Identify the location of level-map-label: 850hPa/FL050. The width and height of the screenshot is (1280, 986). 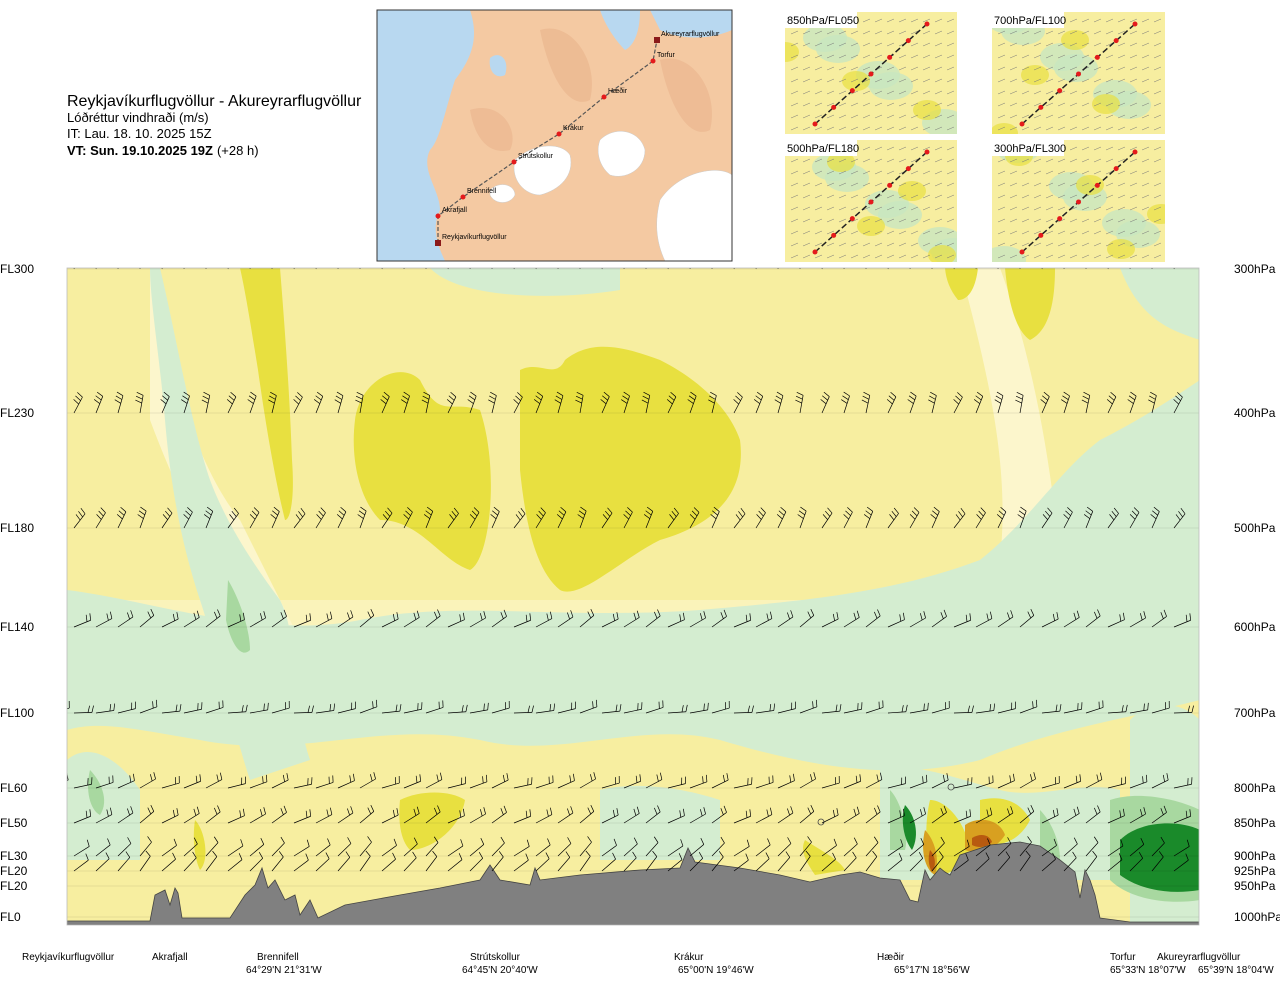
(823, 21).